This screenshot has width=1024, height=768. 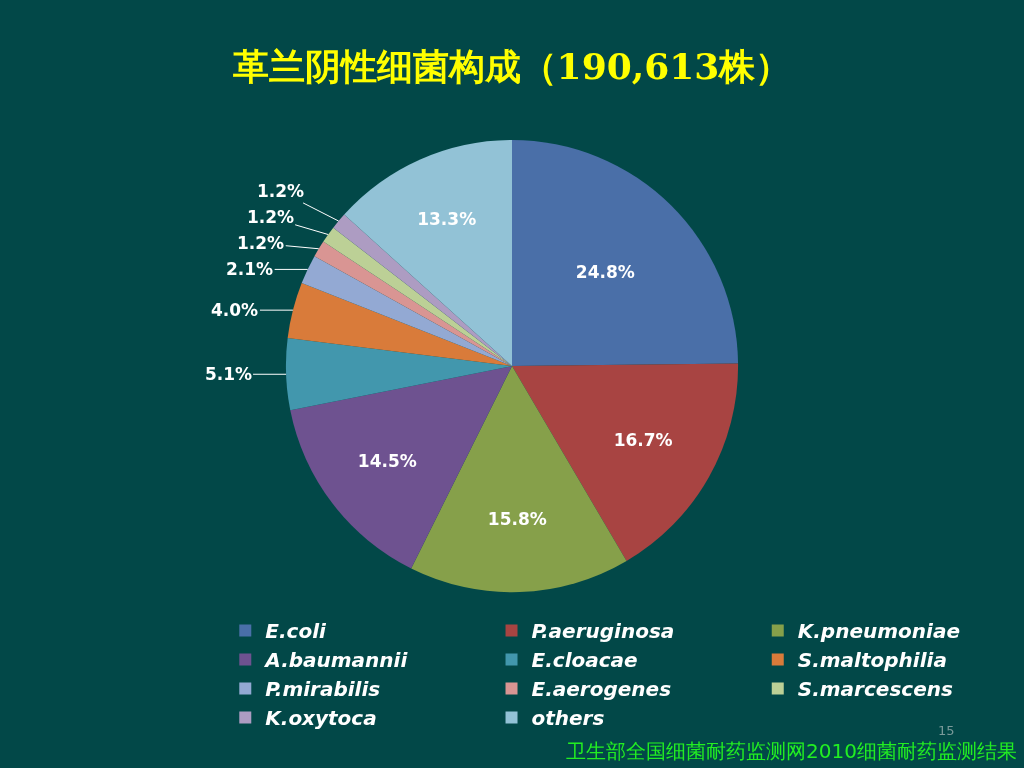 I want to click on legend-label: E.coli, so click(x=296, y=631).